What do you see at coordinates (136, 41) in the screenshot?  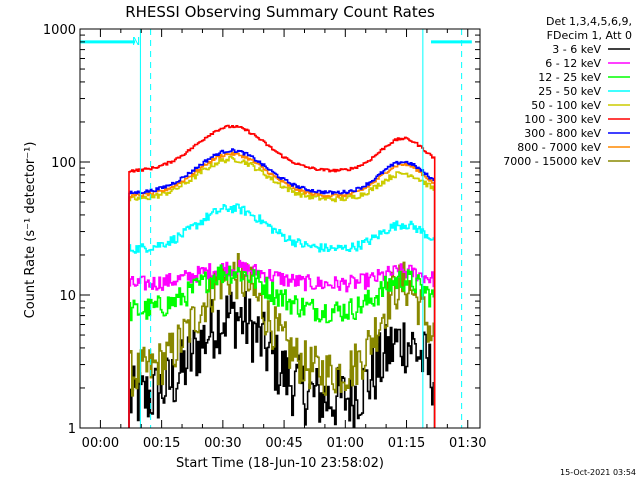 I see `annotation-n: N` at bounding box center [136, 41].